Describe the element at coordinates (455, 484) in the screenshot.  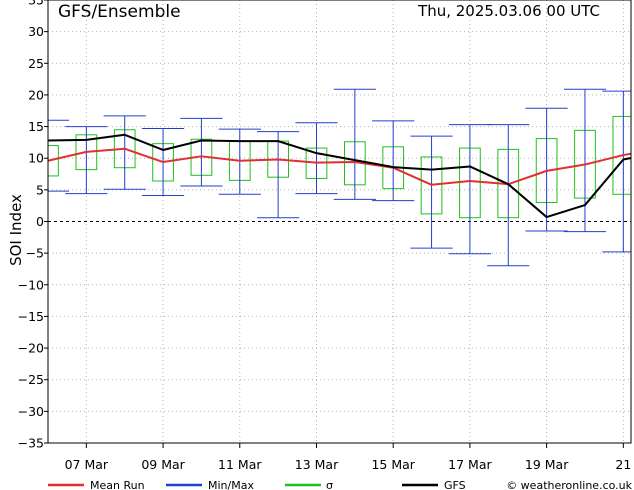
I see `legend-label-gfs: GFS` at that location.